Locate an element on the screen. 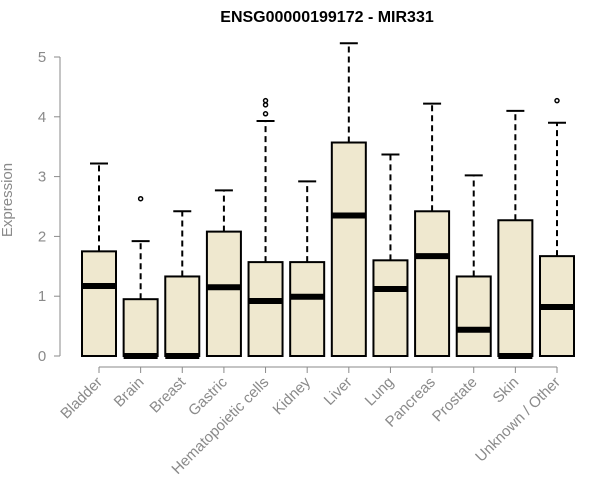 Image resolution: width=600 pixels, height=500 pixels. chart-title: ENSG00000199172 - MIR331 is located at coordinates (327, 17).